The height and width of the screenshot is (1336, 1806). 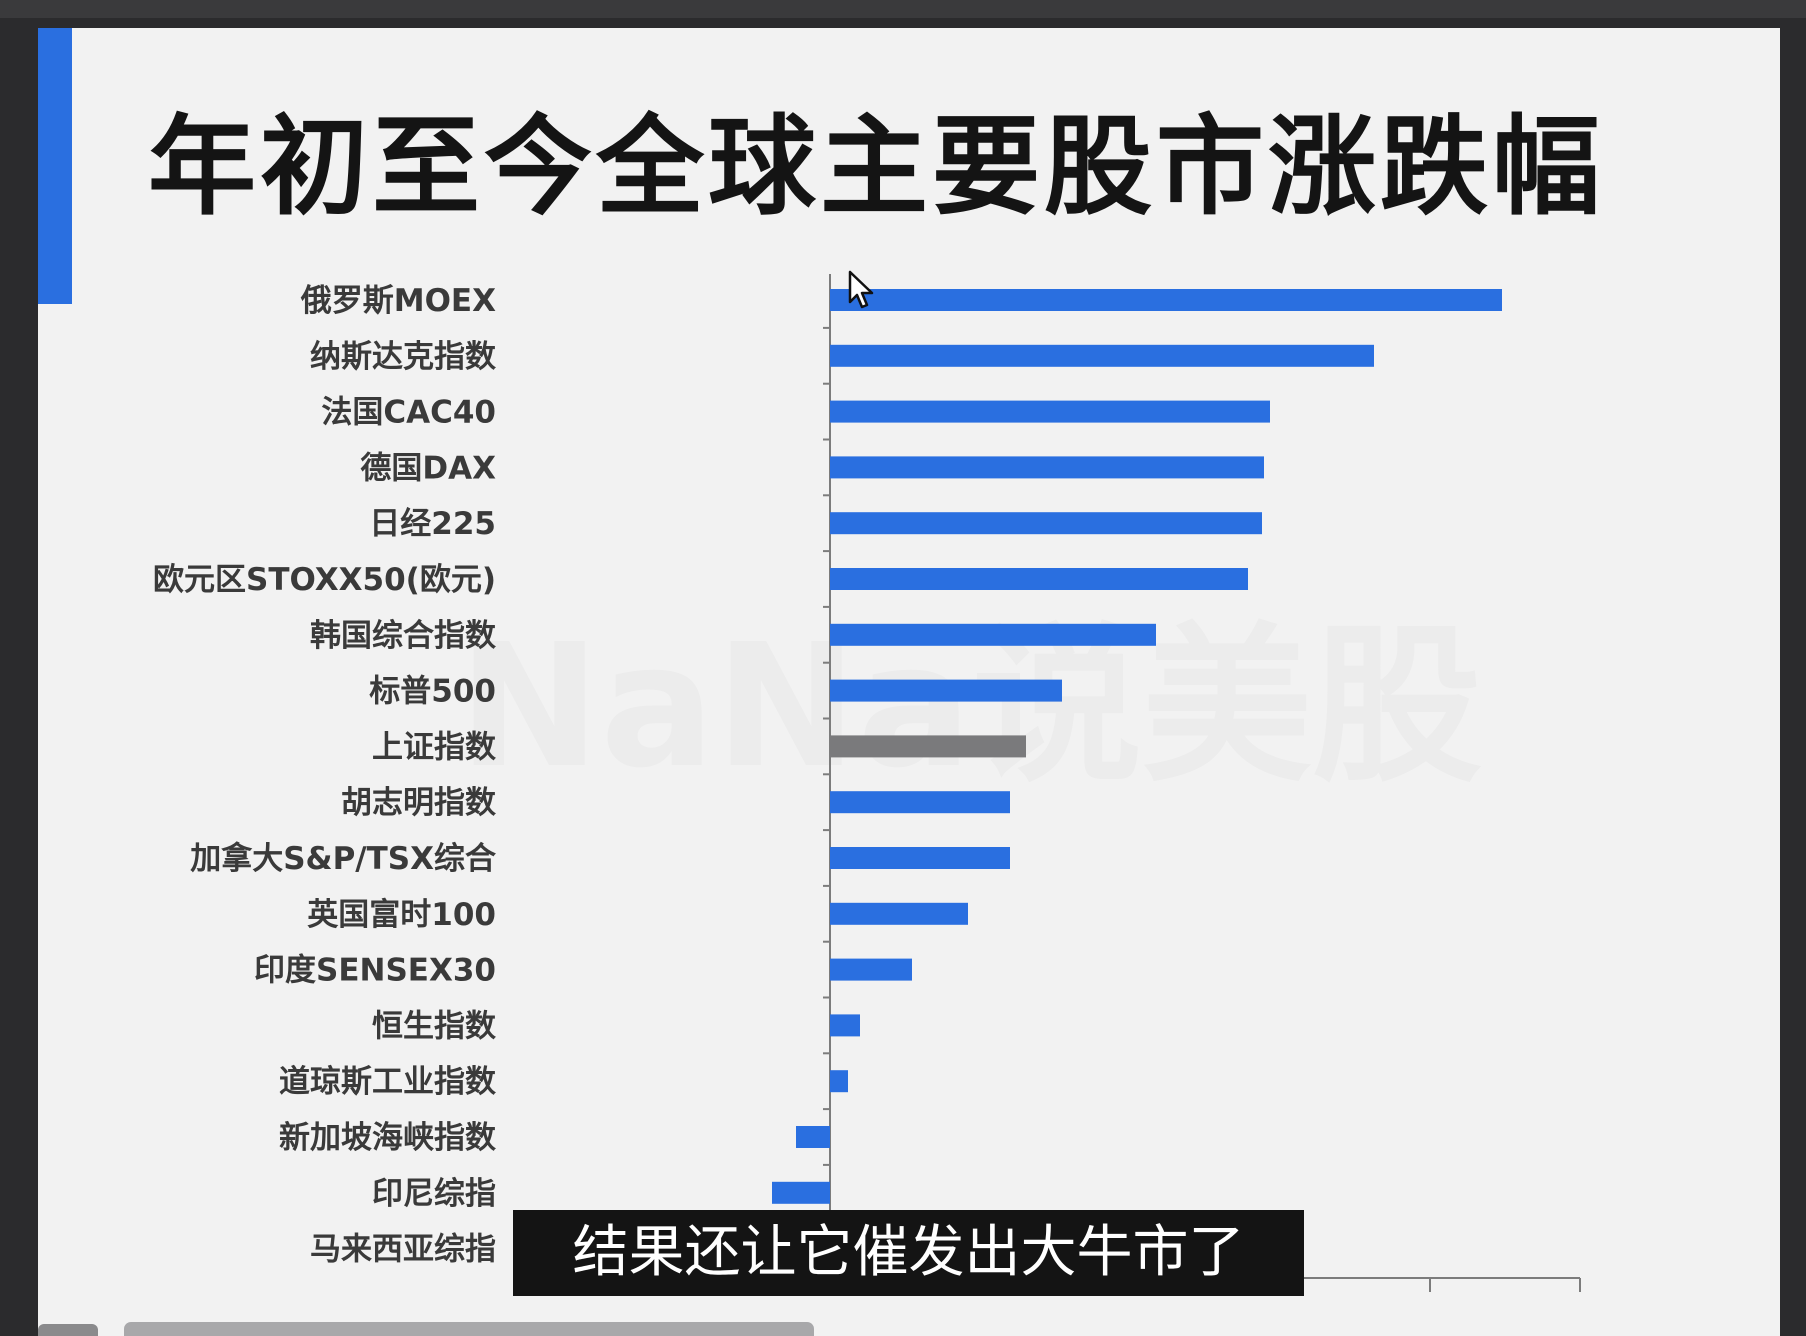 What do you see at coordinates (398, 301) in the screenshot?
I see `category-label: 俄罗斯MOEX` at bounding box center [398, 301].